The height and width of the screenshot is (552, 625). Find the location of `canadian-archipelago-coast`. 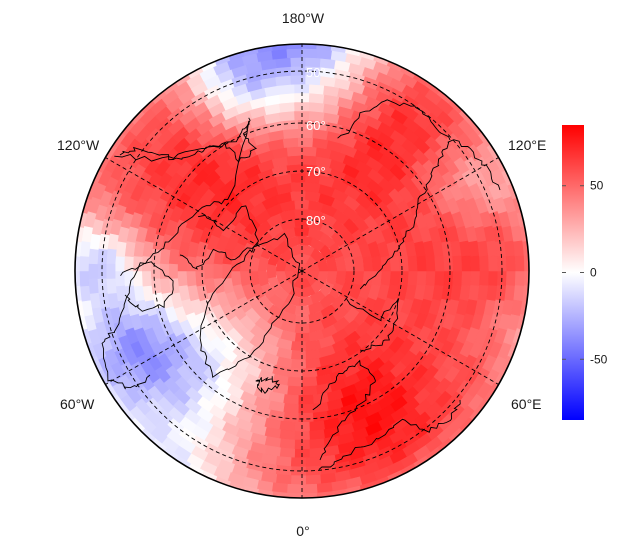

canadian-archipelago-coast is located at coordinates (219, 237).